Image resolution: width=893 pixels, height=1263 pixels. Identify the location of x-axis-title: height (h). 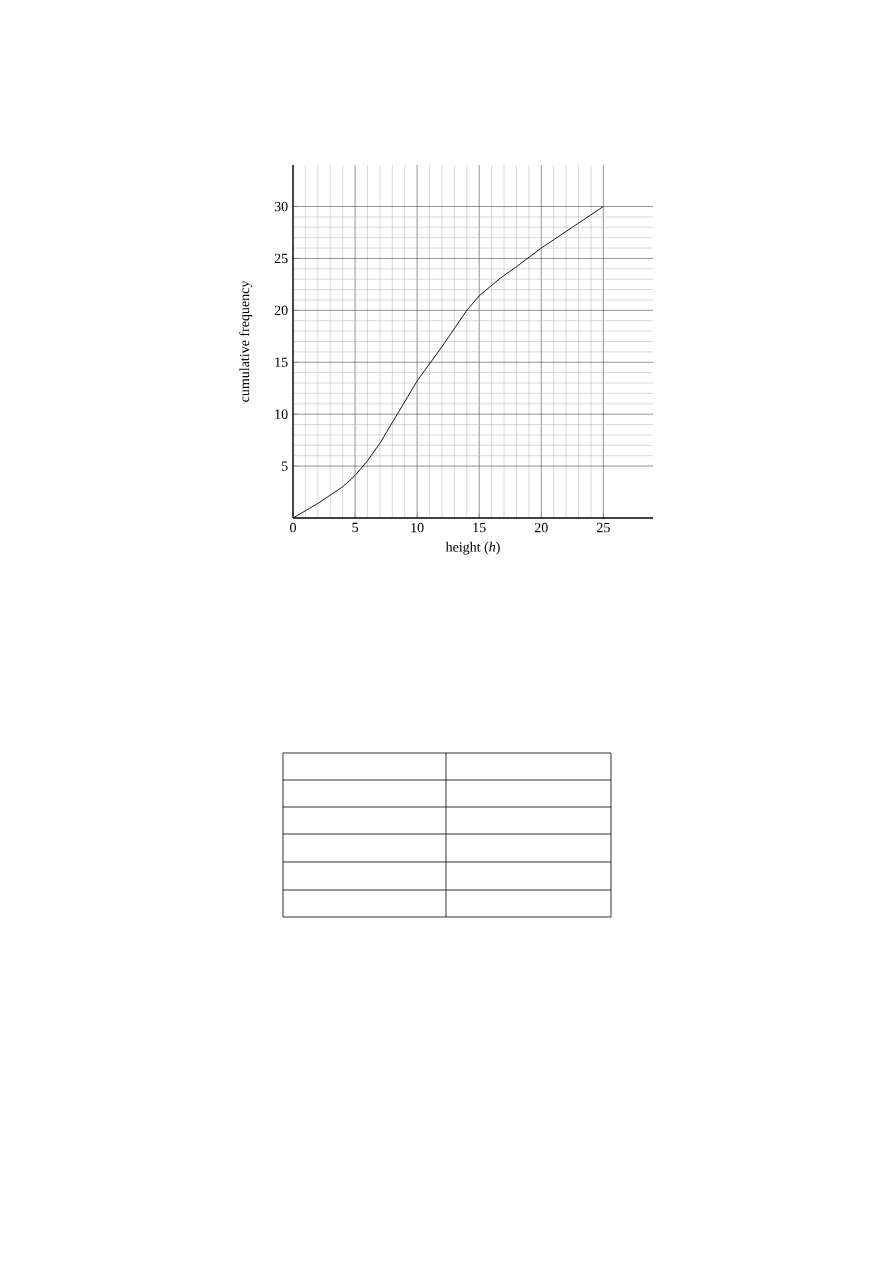
(472, 548).